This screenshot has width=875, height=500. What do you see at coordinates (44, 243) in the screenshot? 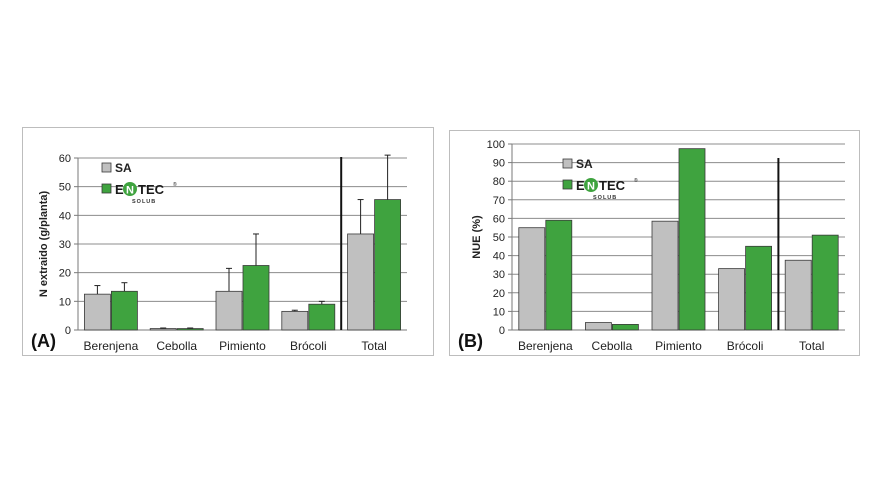
I see `y-axis-label: N extraido (g/planta)` at bounding box center [44, 243].